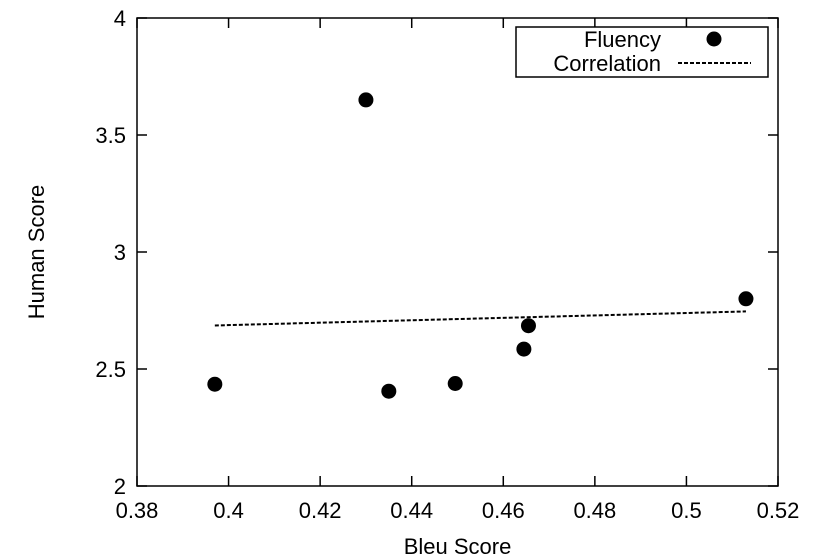 Image resolution: width=815 pixels, height=559 pixels. What do you see at coordinates (594, 510) in the screenshot?
I see `x-tick-label: 0.48` at bounding box center [594, 510].